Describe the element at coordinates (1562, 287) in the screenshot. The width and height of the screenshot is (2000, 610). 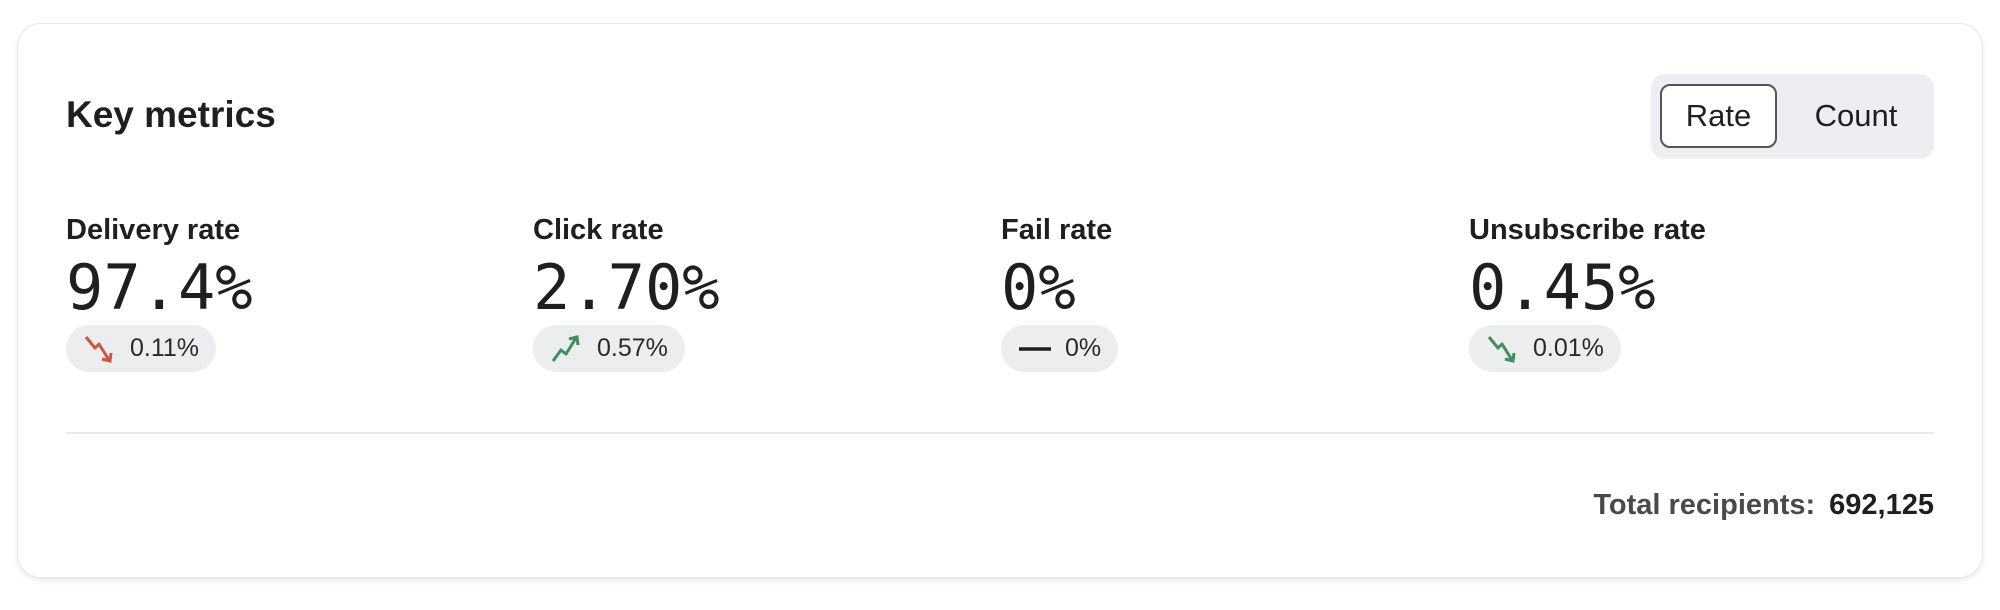
I see `metric-value: 0.45%` at that location.